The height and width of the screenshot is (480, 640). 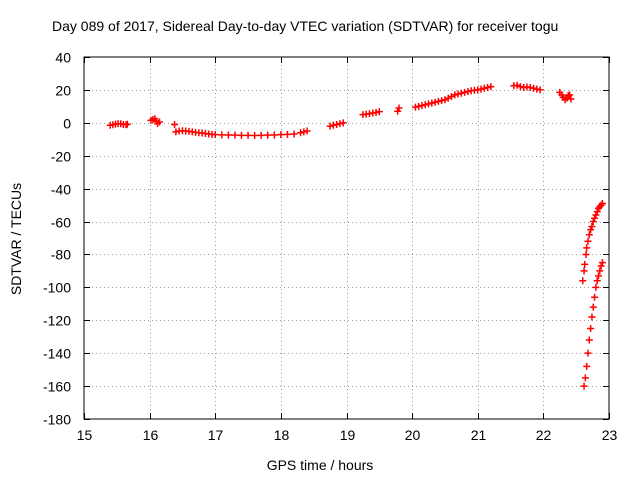 I want to click on x-tick-label: 19, so click(x=348, y=435).